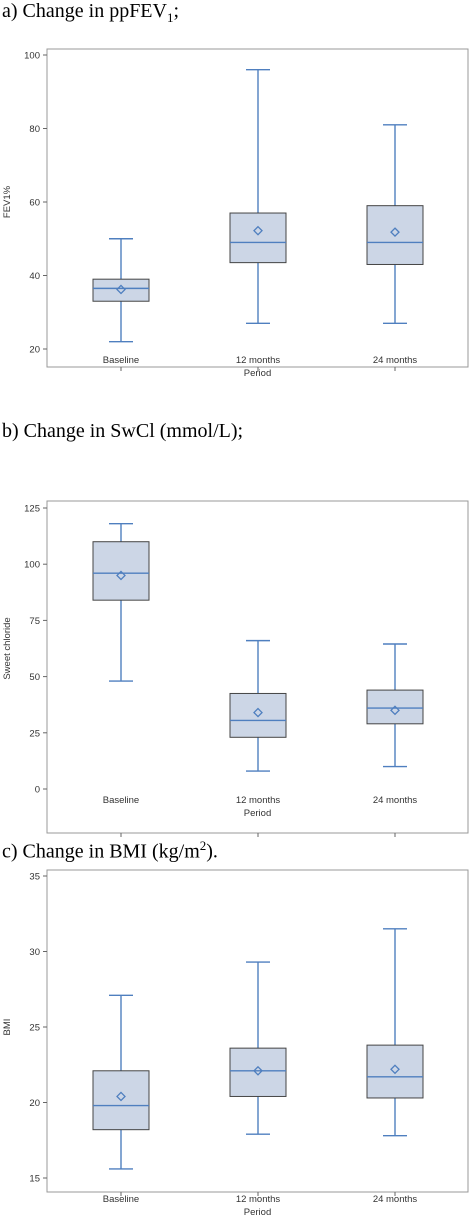  Describe the element at coordinates (84, 11) in the screenshot. I see `panel-a-heading-text: a) Change in ppFEV` at that location.